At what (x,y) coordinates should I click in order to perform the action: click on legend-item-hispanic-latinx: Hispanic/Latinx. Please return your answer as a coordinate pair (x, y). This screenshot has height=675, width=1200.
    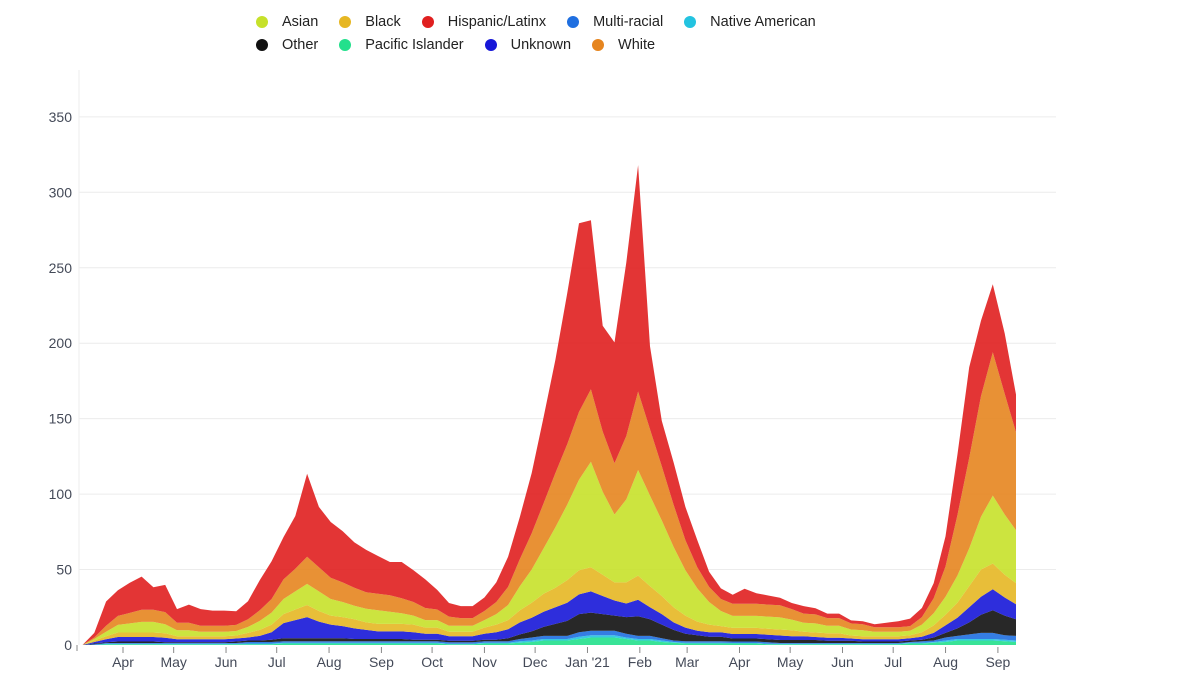
    Looking at the image, I should click on (481, 22).